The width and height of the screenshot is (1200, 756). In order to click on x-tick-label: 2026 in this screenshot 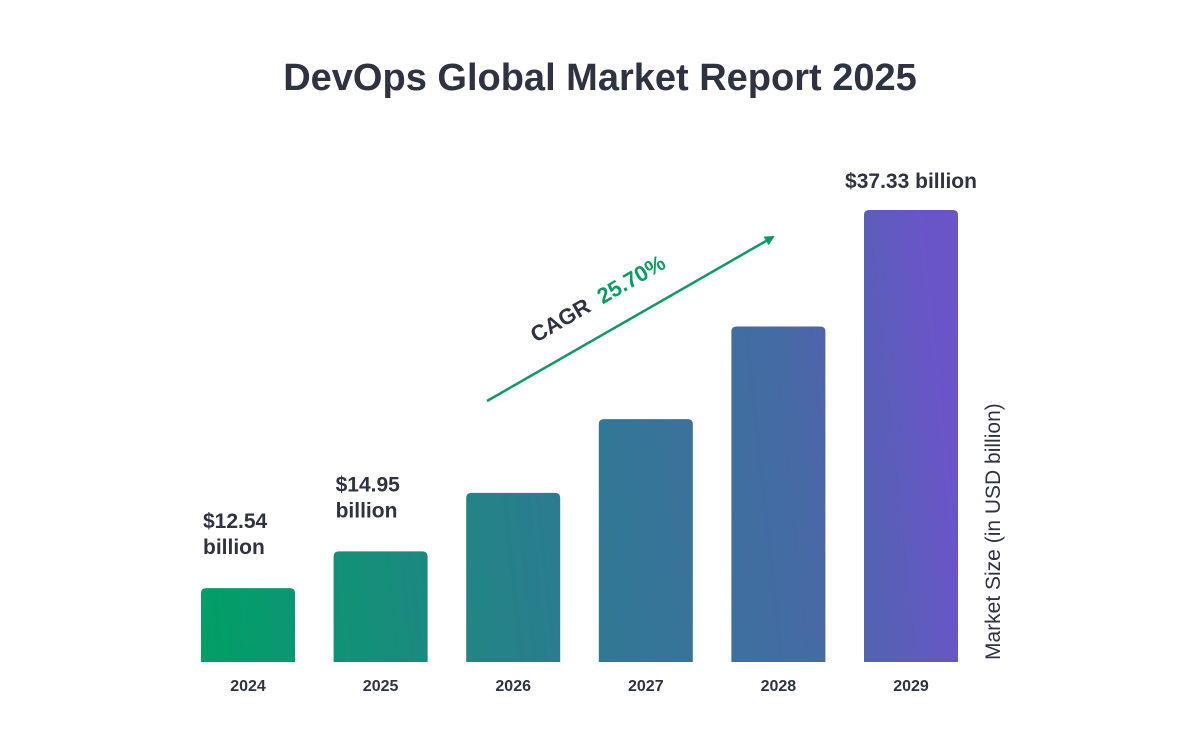, I will do `click(513, 686)`.